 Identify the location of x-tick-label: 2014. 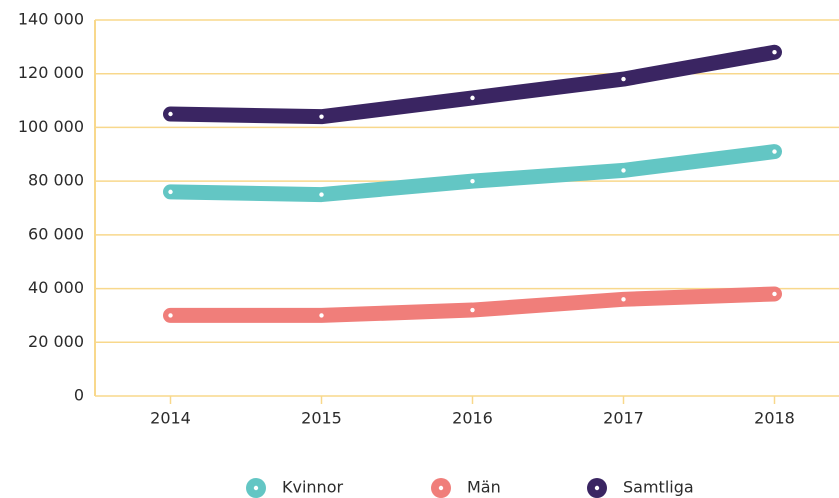
(170, 418).